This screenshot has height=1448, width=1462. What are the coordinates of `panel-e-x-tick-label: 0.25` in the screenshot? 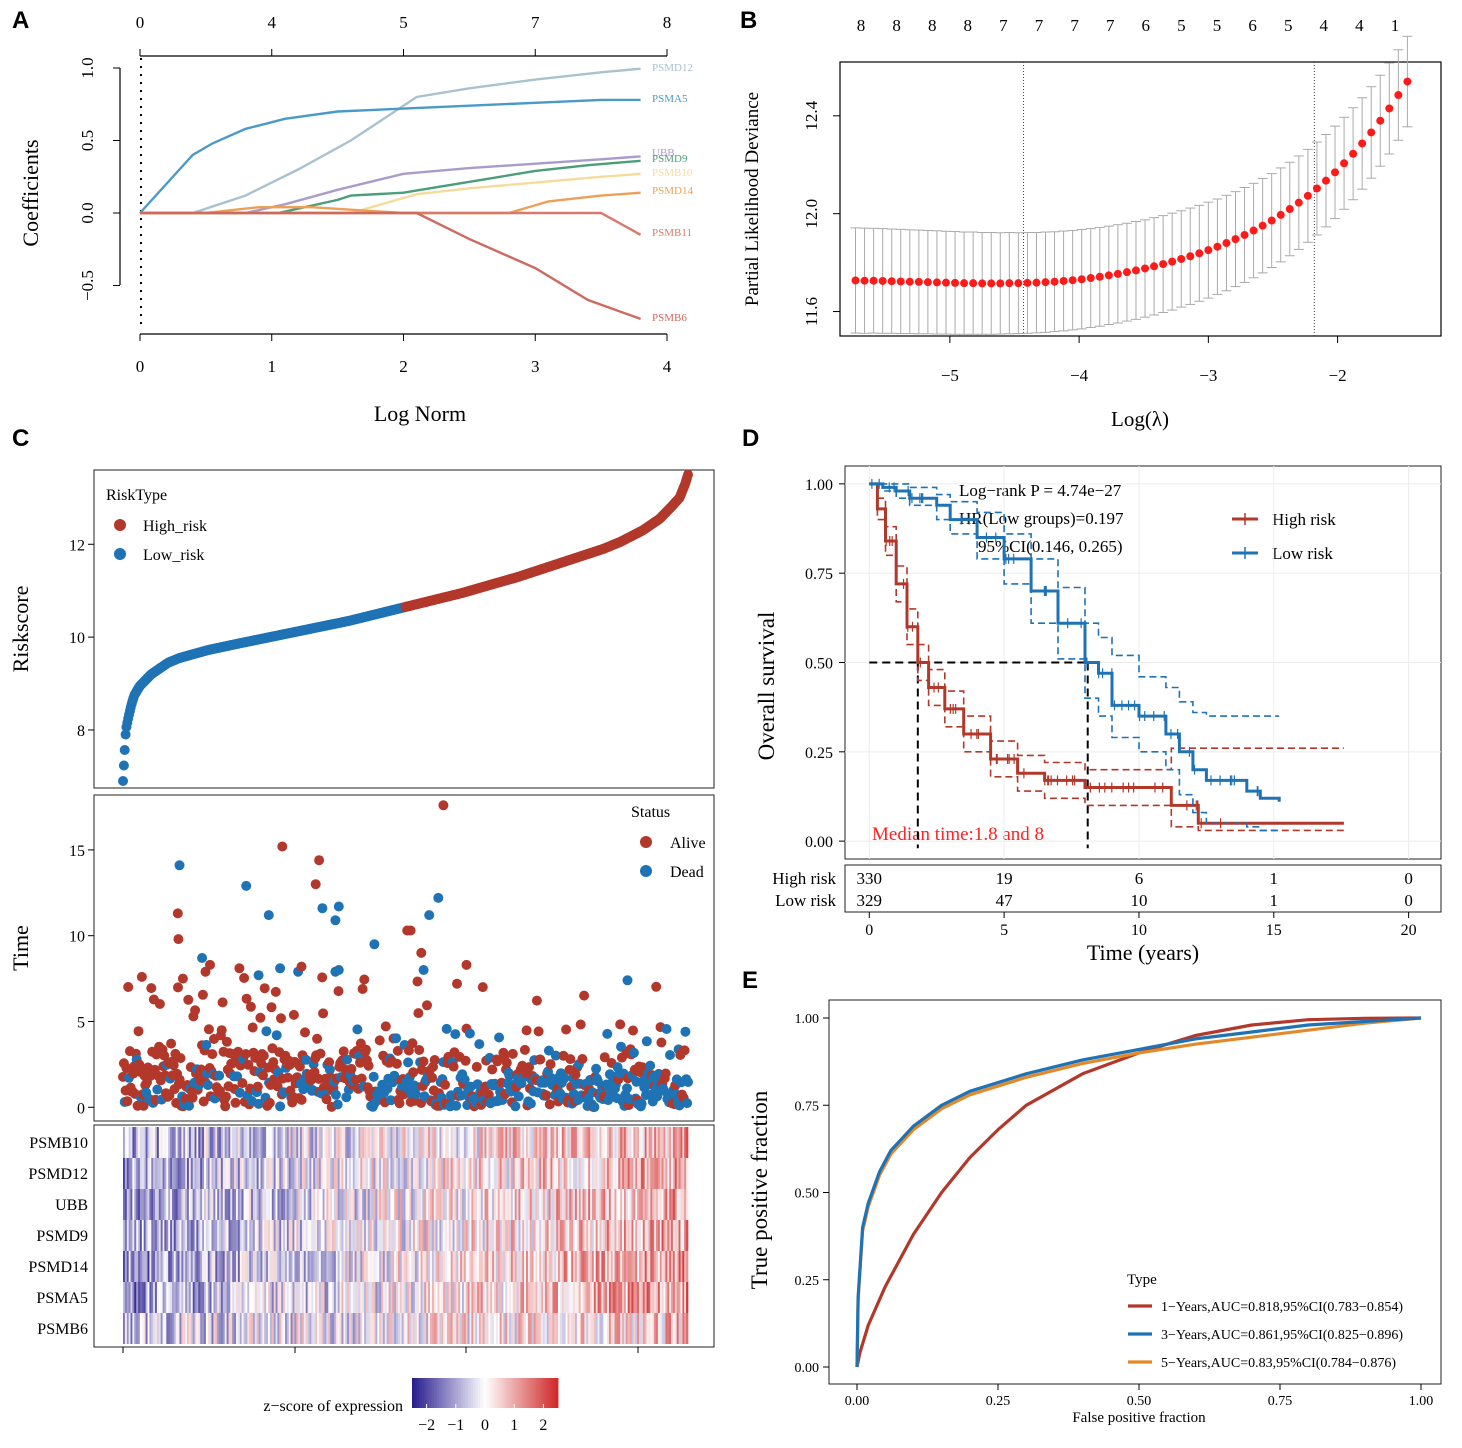 It's located at (998, 1401).